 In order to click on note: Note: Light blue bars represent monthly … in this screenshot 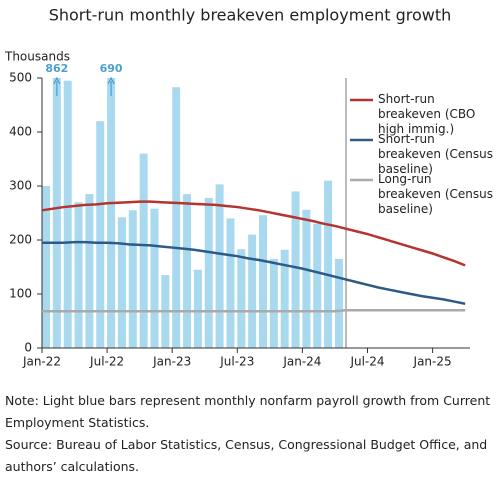, I will do `click(248, 411)`.